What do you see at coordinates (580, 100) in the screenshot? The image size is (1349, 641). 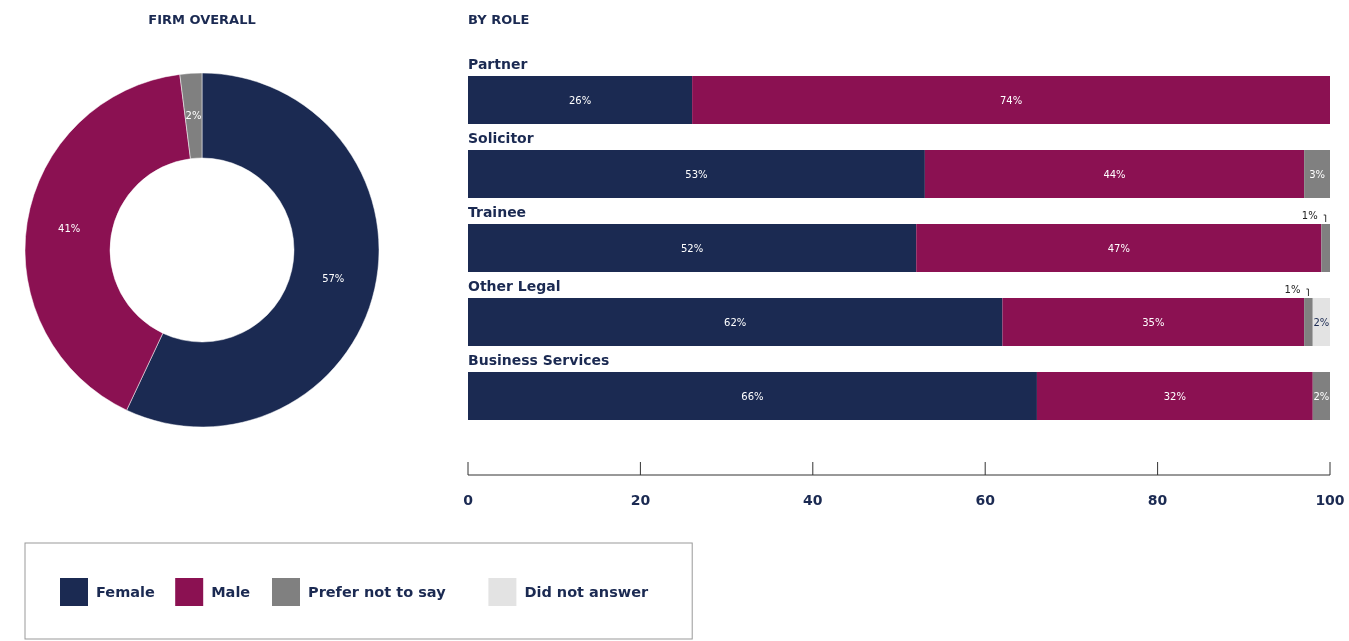 I see `data-label: 26%` at bounding box center [580, 100].